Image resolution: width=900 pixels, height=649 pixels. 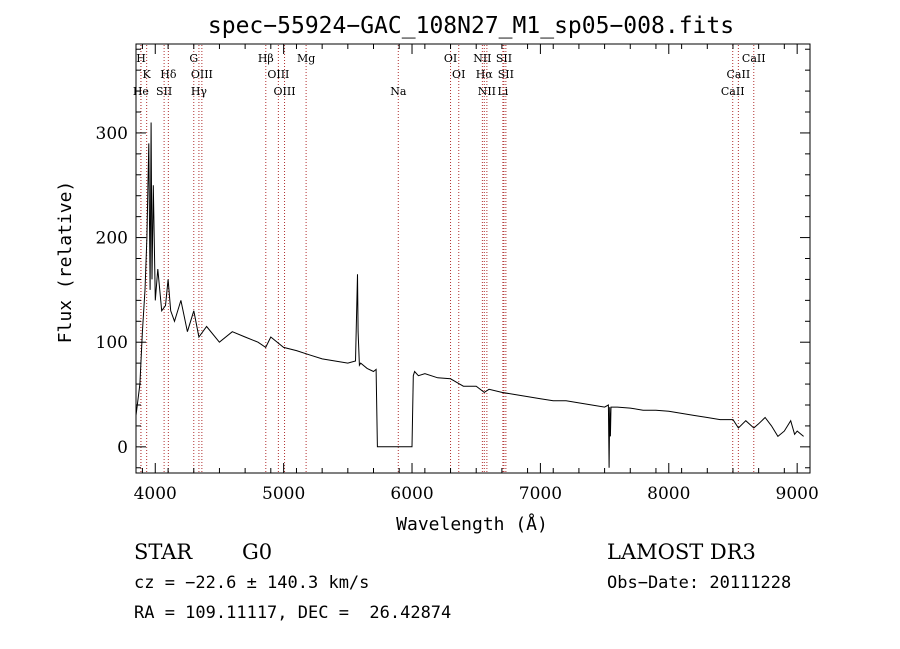 What do you see at coordinates (471, 26) in the screenshot?
I see `chart-title: spec−55924−GAC_108N27_M1_sp05−008.fits` at bounding box center [471, 26].